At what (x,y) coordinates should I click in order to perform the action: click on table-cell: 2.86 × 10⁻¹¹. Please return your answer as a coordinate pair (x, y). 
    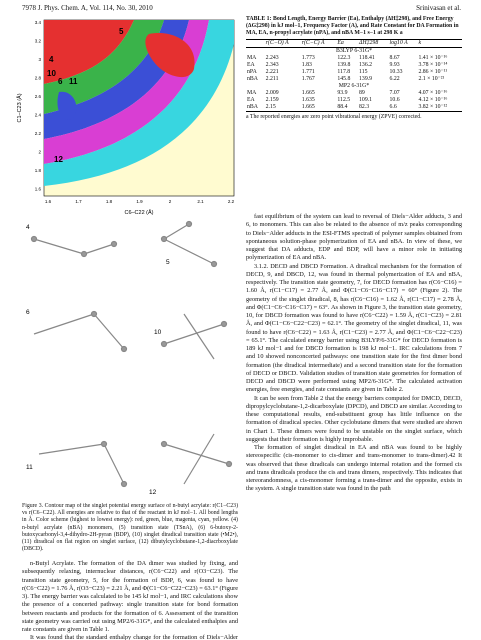
    Looking at the image, I should click on (433, 72).